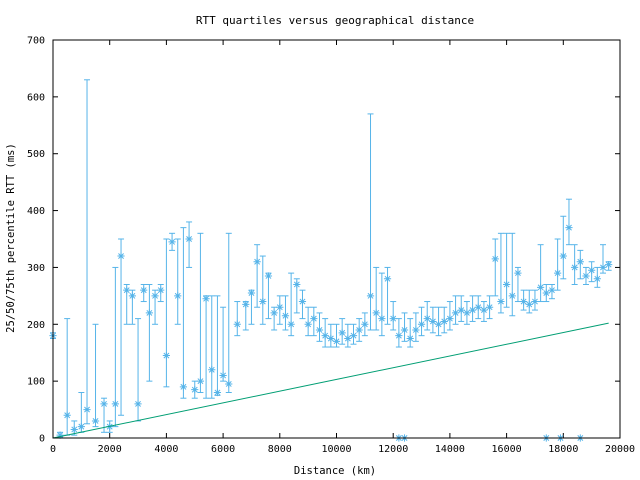 This screenshot has height=480, width=640. I want to click on y-tick-label: 100, so click(36, 382).